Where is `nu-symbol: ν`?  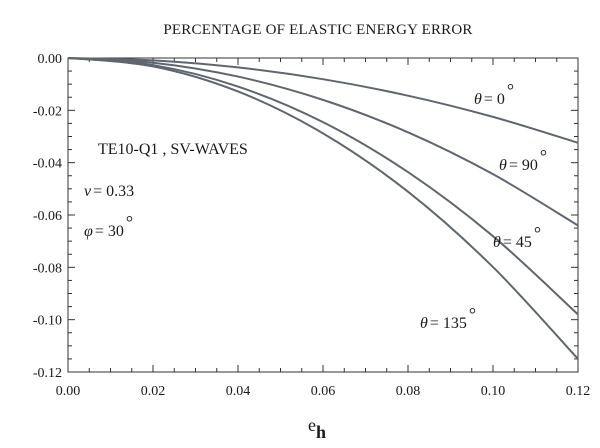
nu-symbol: ν is located at coordinates (88, 191).